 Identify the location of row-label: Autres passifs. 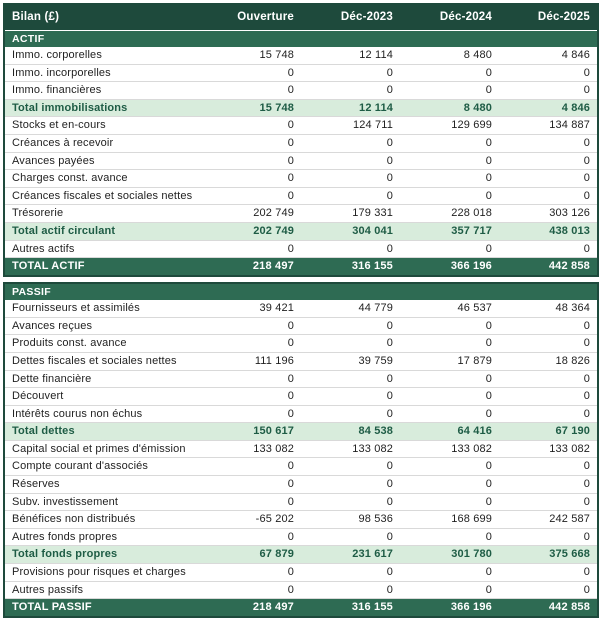
(103, 590).